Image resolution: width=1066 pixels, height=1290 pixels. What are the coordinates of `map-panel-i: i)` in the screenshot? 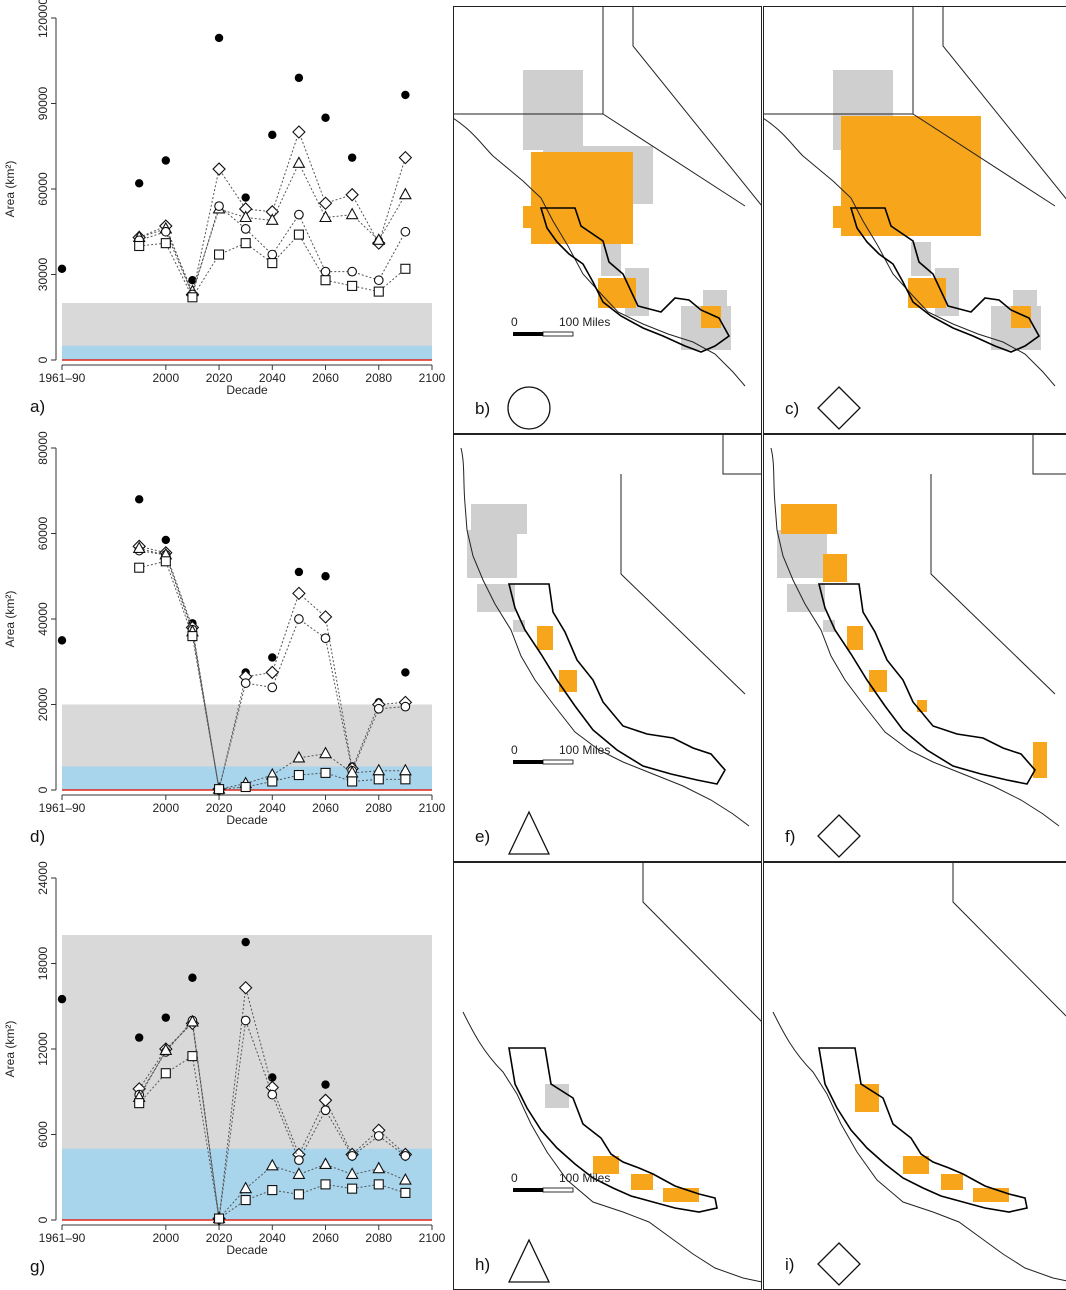 It's located at (914, 1076).